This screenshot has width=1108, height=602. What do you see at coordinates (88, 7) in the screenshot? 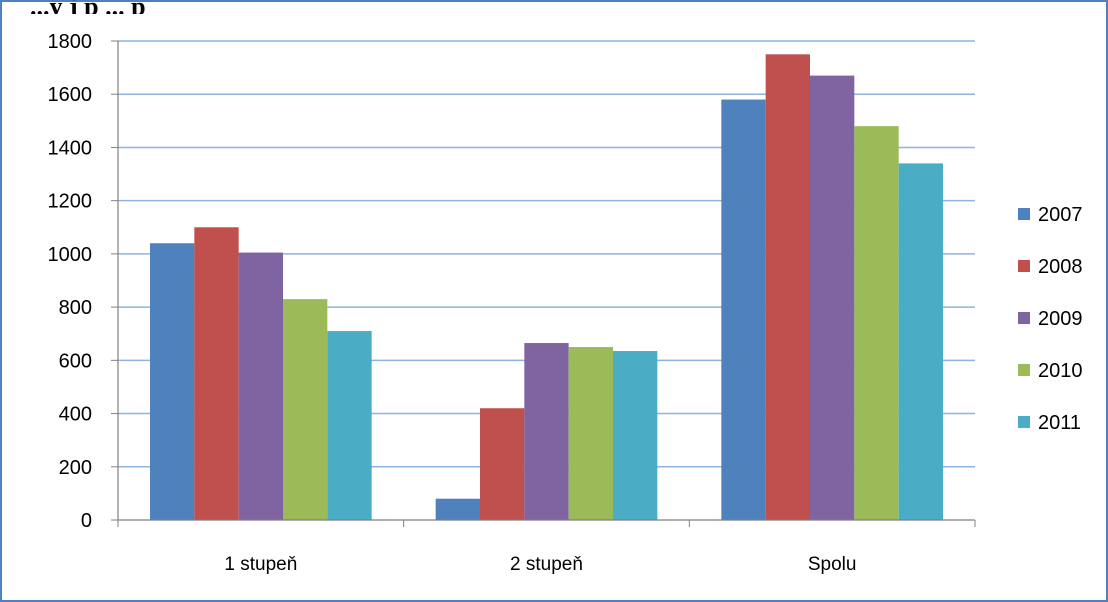
I see `cut-off-title: ...y j p ... p` at bounding box center [88, 7].